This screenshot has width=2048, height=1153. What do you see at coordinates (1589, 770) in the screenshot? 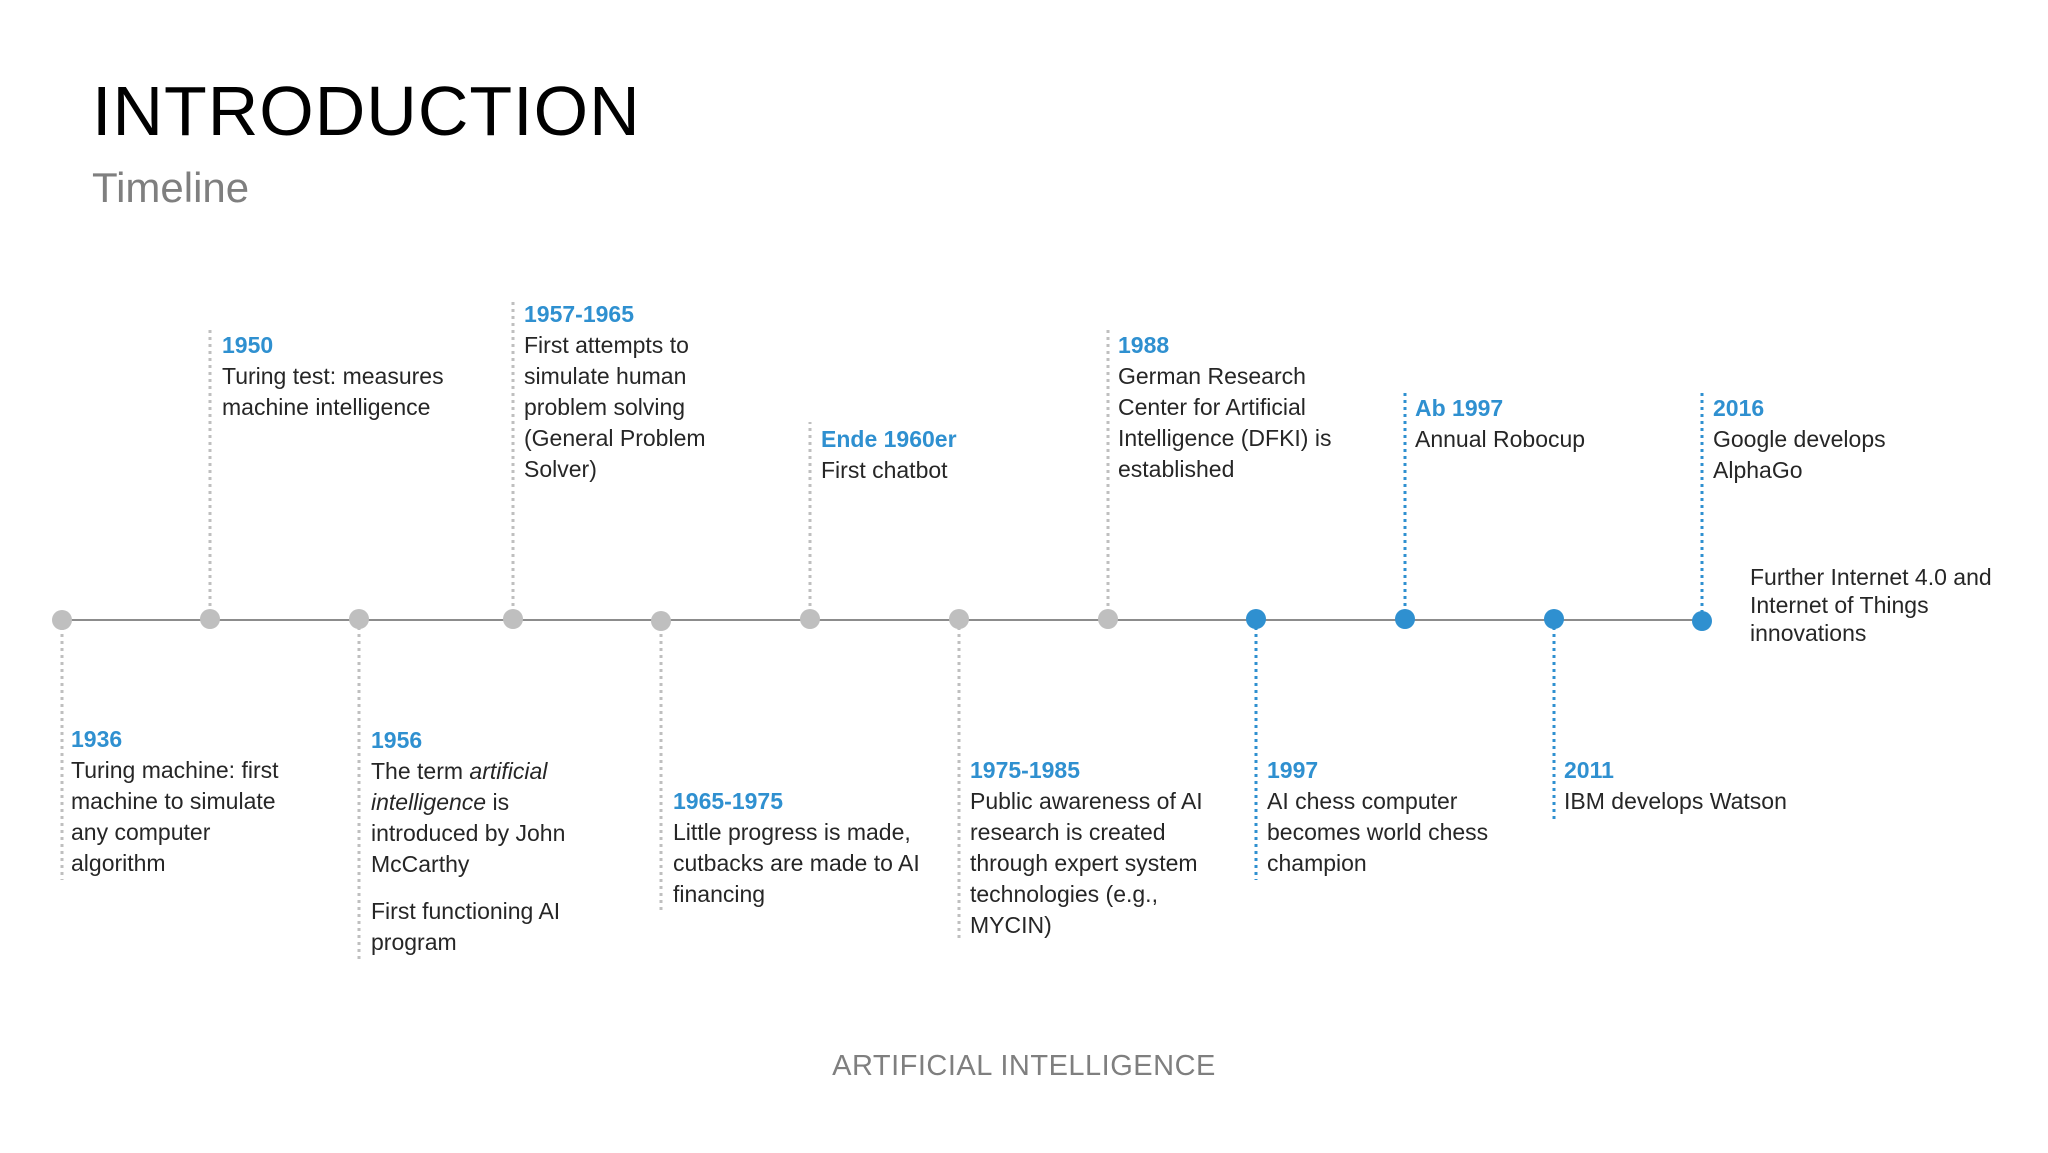
I see `event-year: 2011` at bounding box center [1589, 770].